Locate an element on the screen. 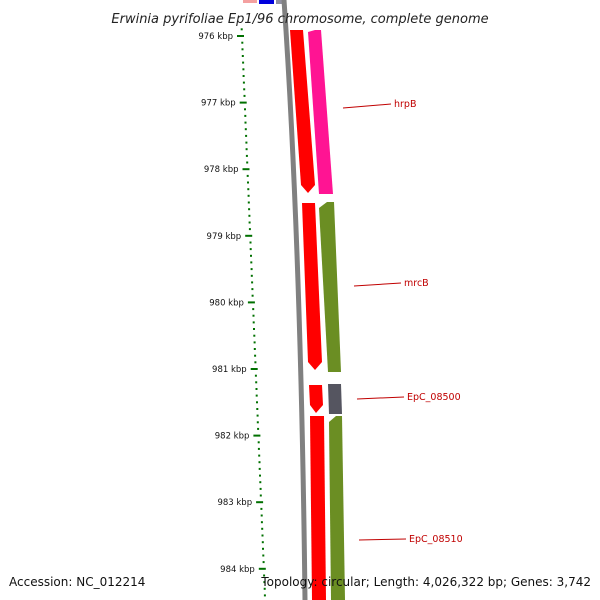 The width and height of the screenshot is (600, 600). top-gray-feature is located at coordinates (280, 2).